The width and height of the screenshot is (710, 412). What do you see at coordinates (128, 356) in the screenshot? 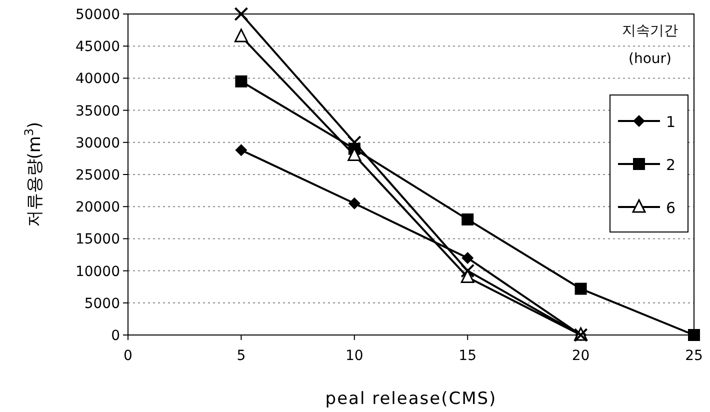
I see `x-tick-label: 0` at bounding box center [128, 356].